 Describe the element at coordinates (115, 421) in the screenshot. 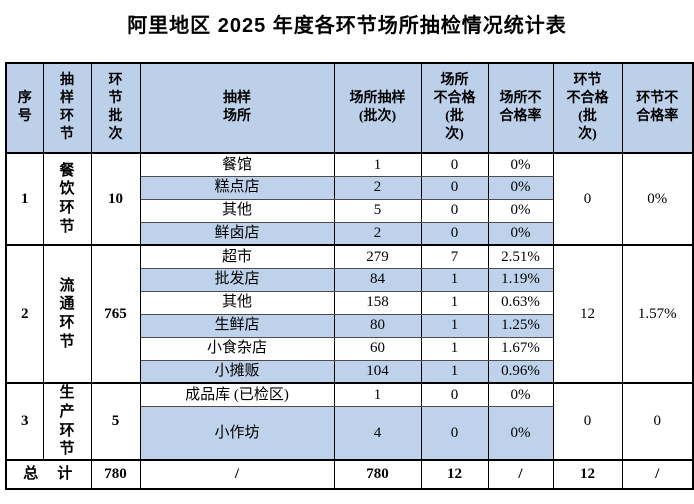

I see `link-batches-cell: 5` at that location.